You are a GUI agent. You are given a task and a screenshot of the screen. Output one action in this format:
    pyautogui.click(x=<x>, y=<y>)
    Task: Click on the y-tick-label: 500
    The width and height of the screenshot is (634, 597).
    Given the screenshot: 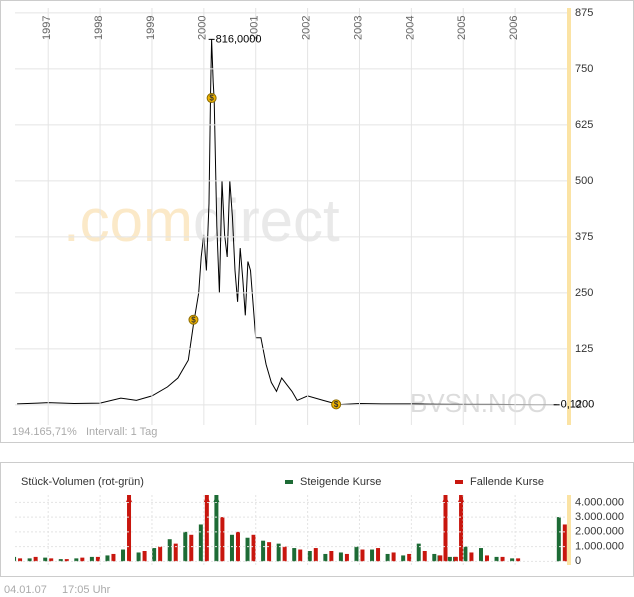 What is the action you would take?
    pyautogui.click(x=584, y=181)
    